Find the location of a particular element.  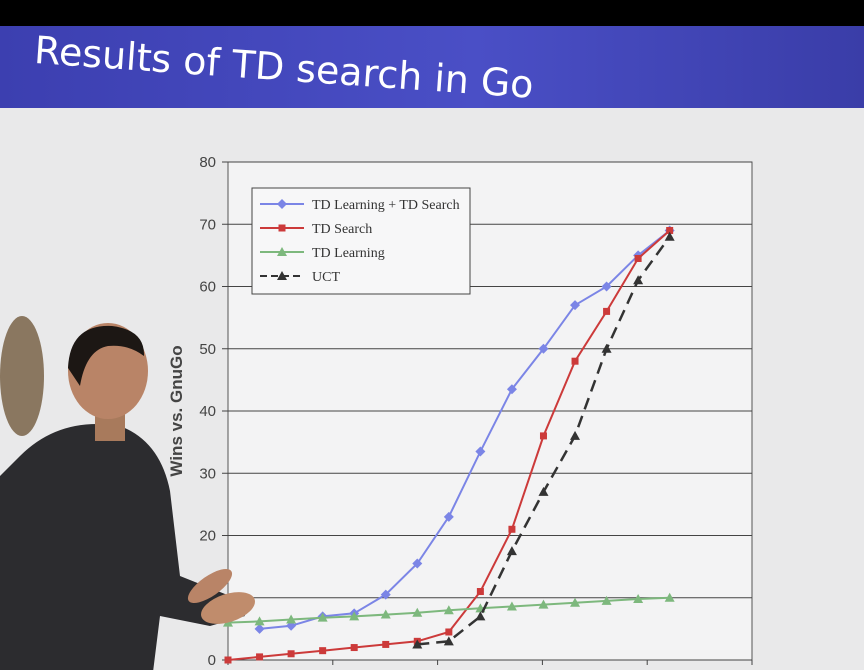

legend-label: TD Search is located at coordinates (342, 229).